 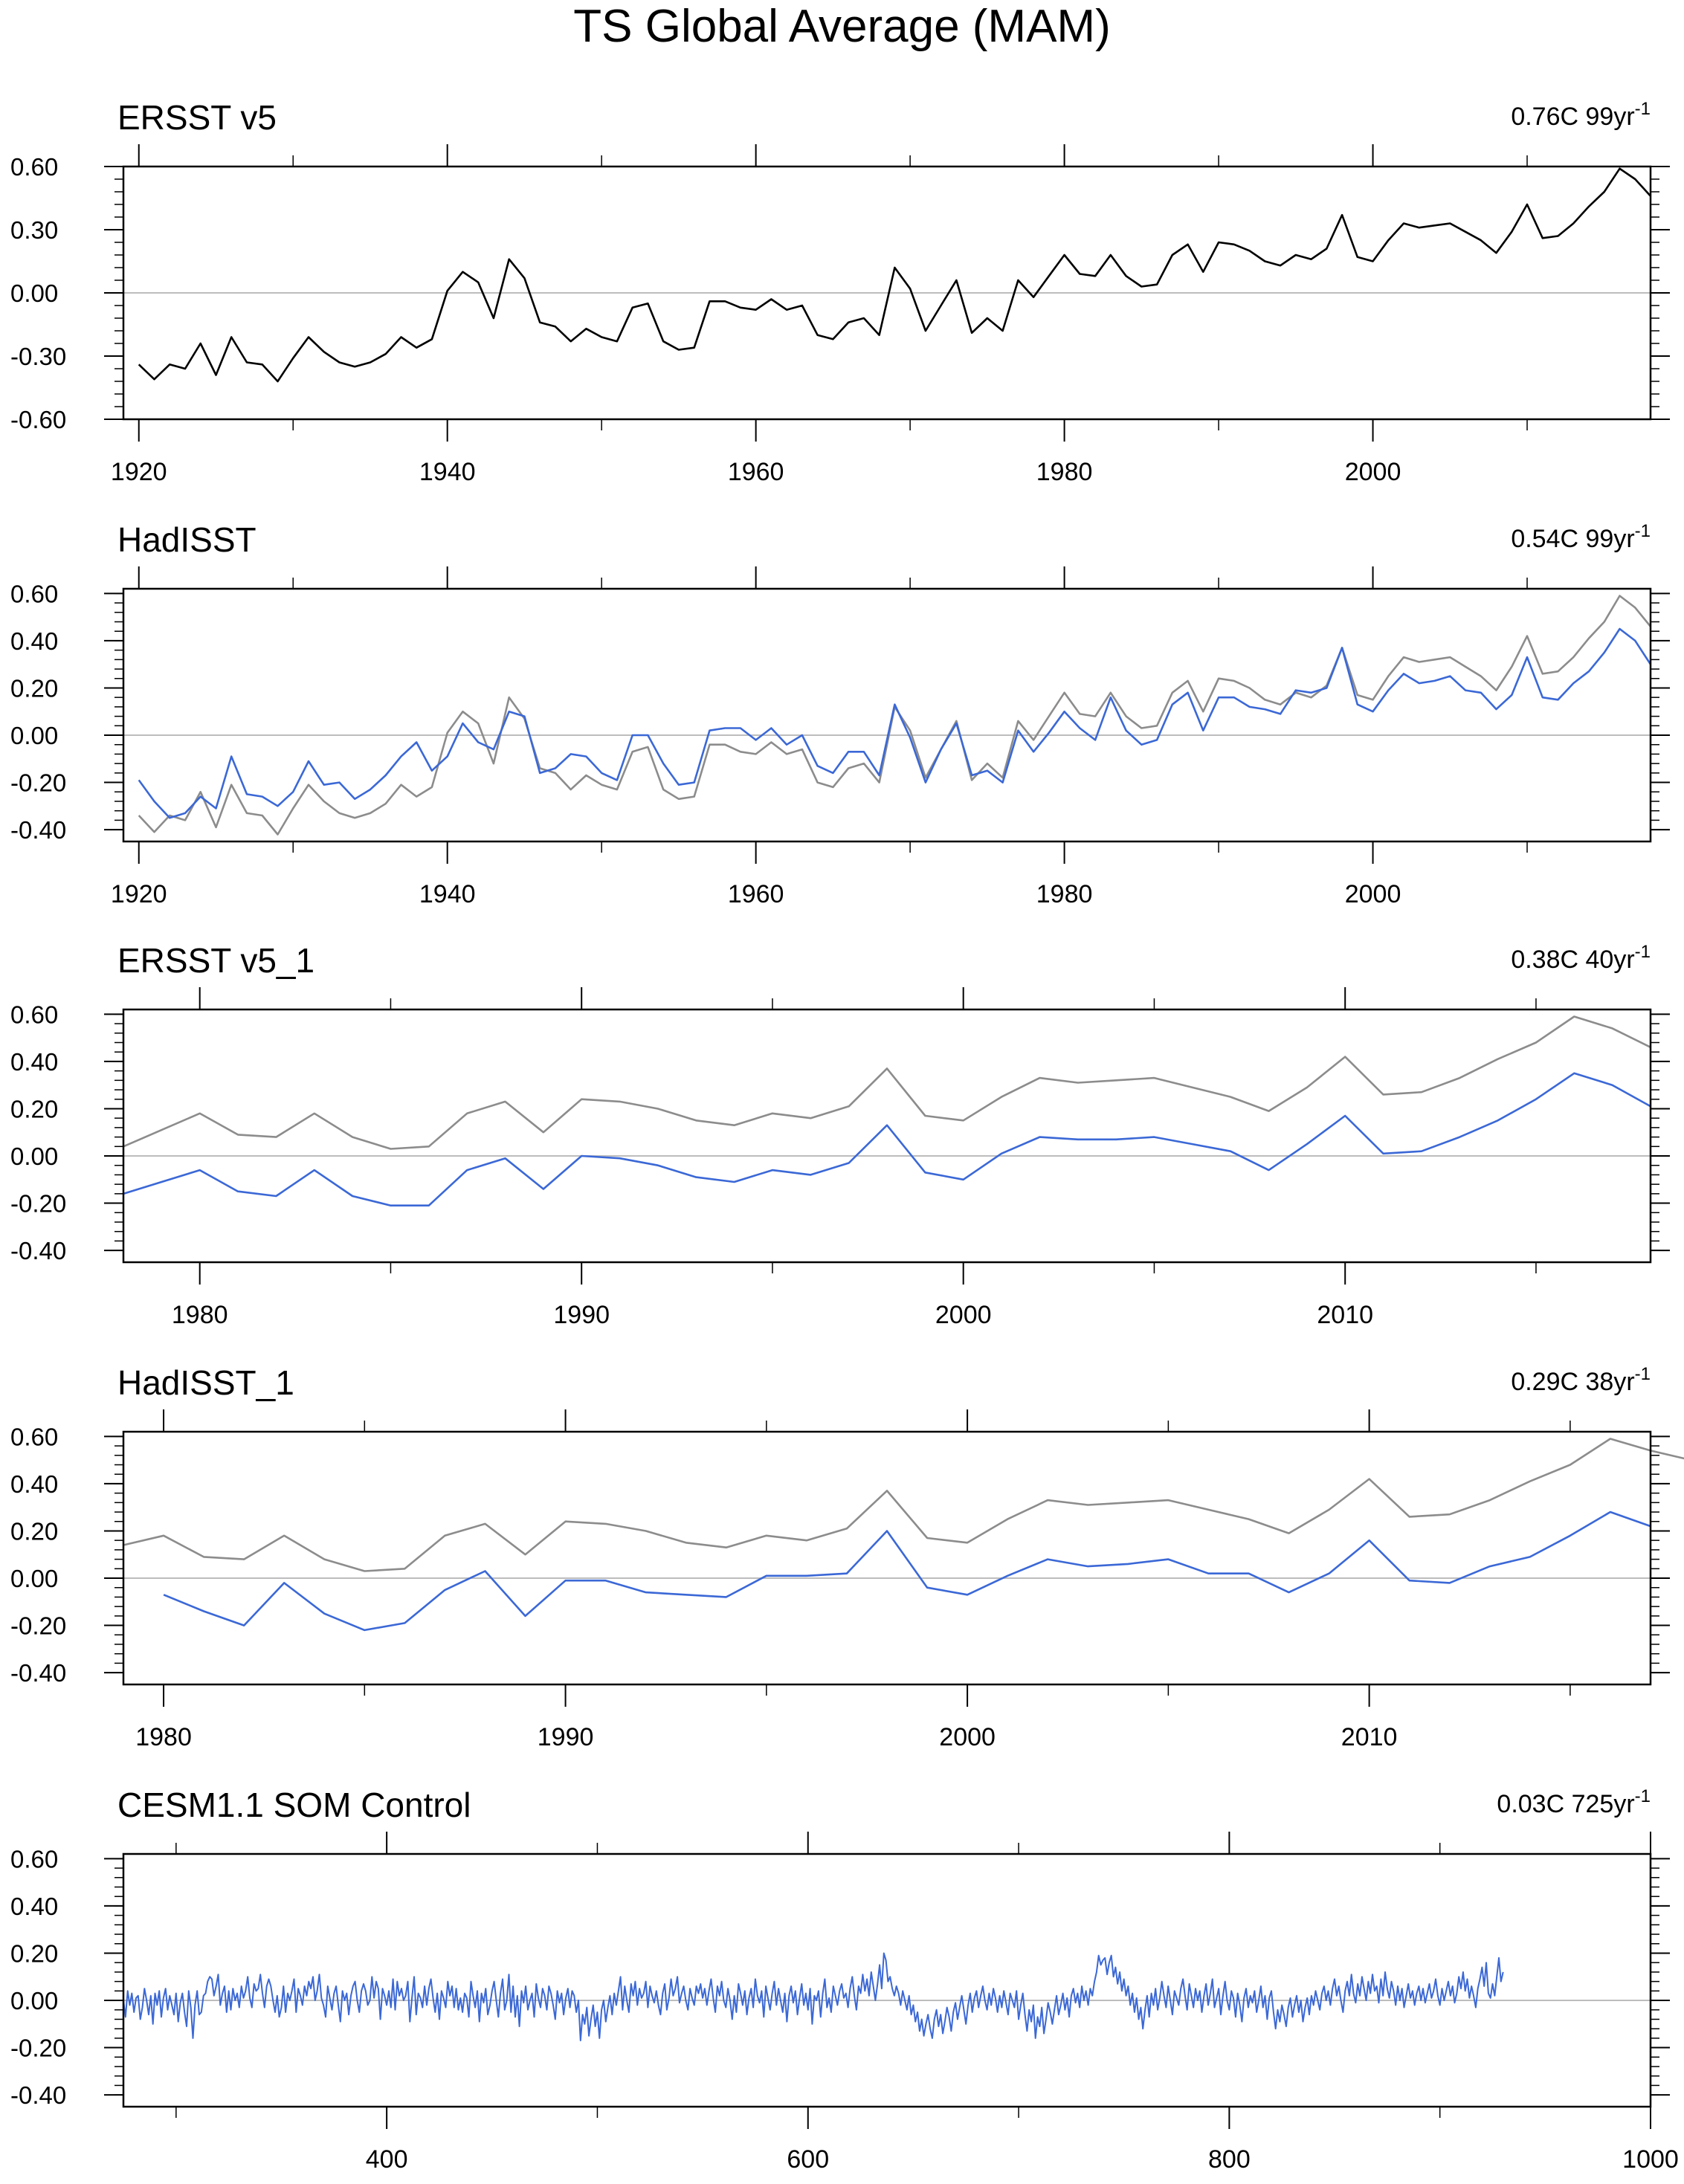 I want to click on chart-title: ERSST v5_1, so click(x=216, y=961).